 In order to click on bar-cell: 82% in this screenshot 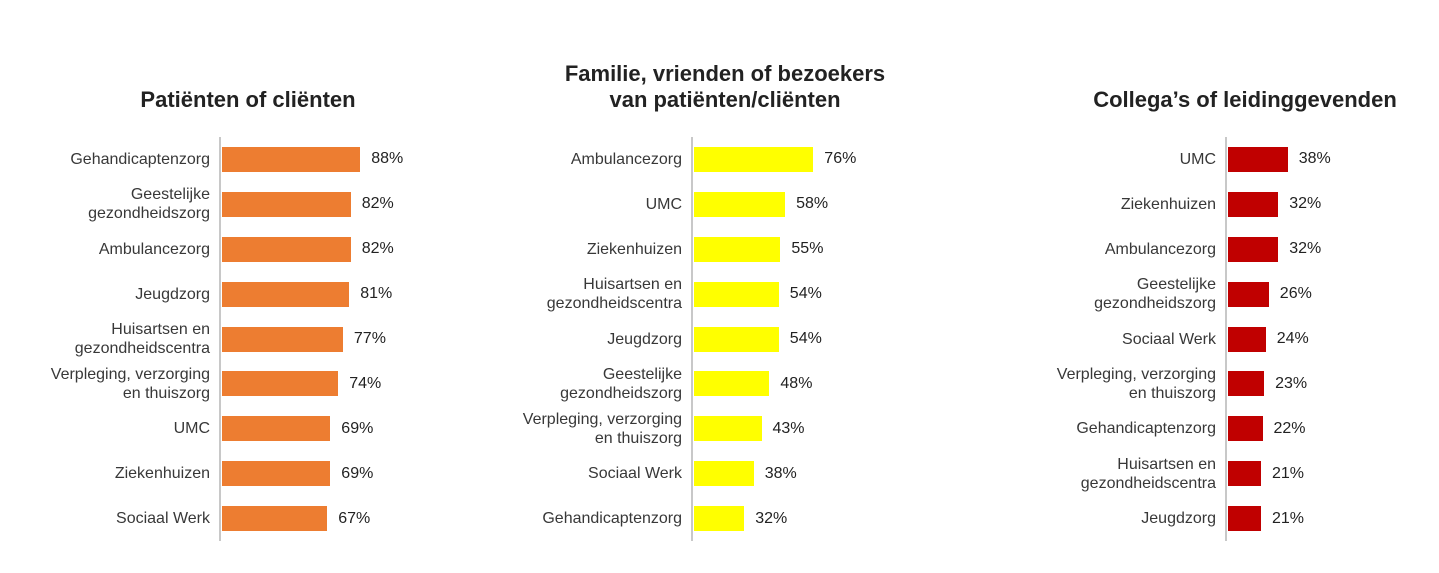, I will do `click(306, 204)`.